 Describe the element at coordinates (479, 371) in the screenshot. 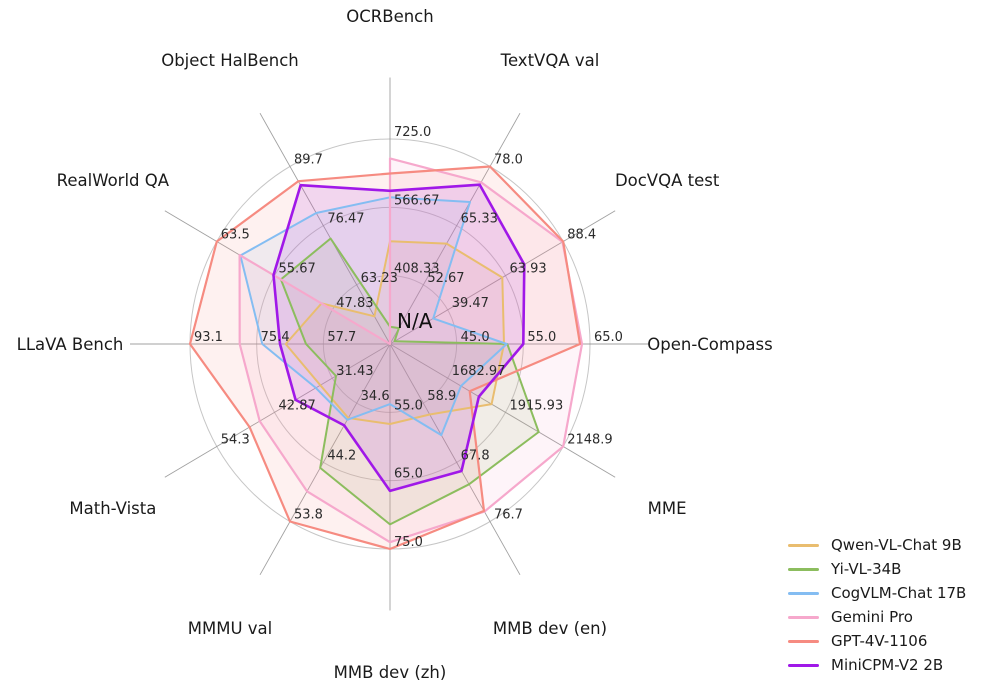

I see `tick-label-4-1: 1682.97` at that location.